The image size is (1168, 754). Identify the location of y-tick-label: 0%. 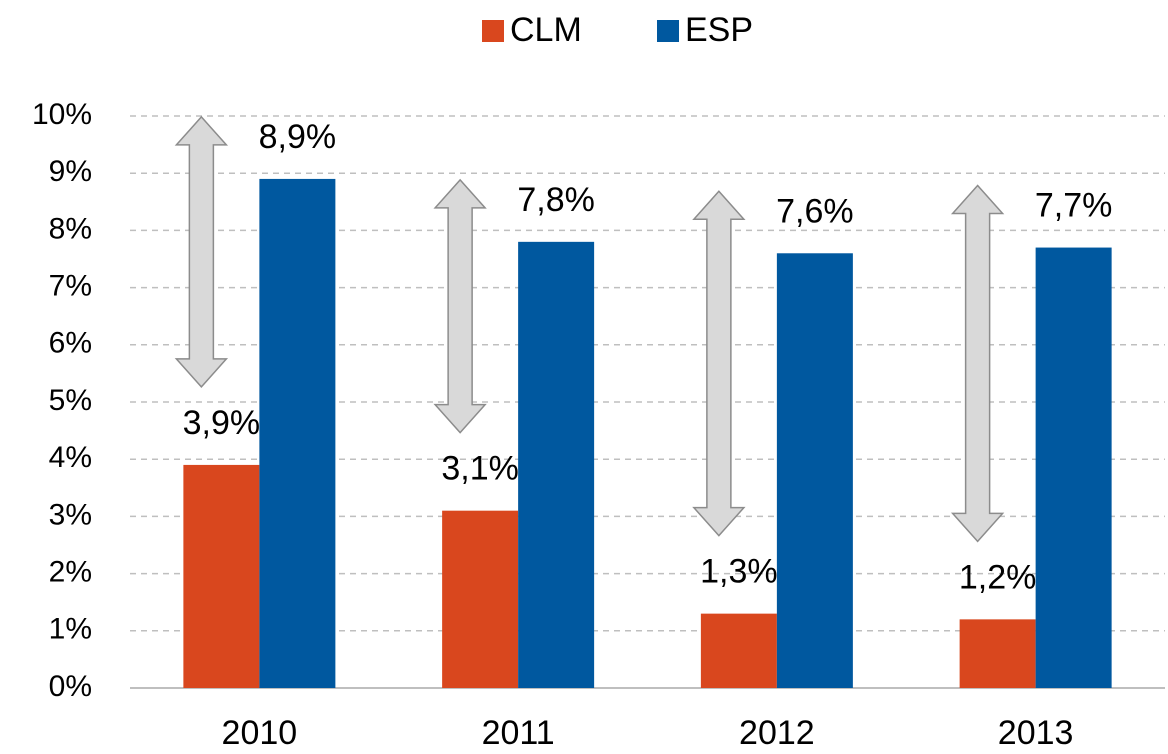
(70, 686).